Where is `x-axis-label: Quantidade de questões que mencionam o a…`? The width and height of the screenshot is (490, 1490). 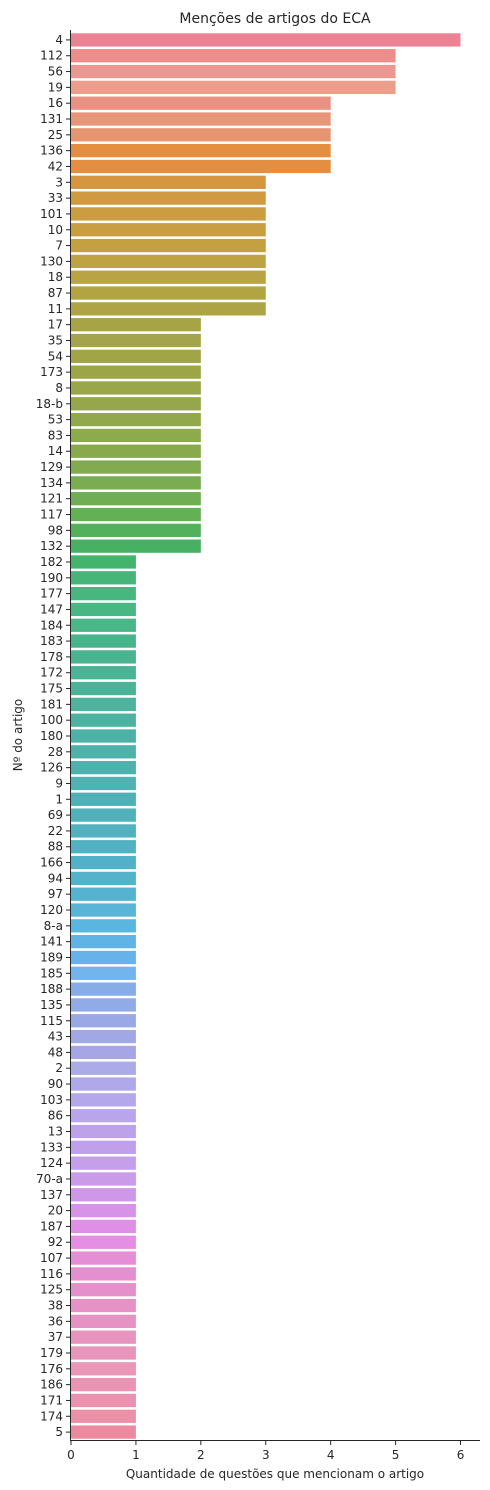 x-axis-label: Quantidade de questões que mencionam o a… is located at coordinates (275, 1474).